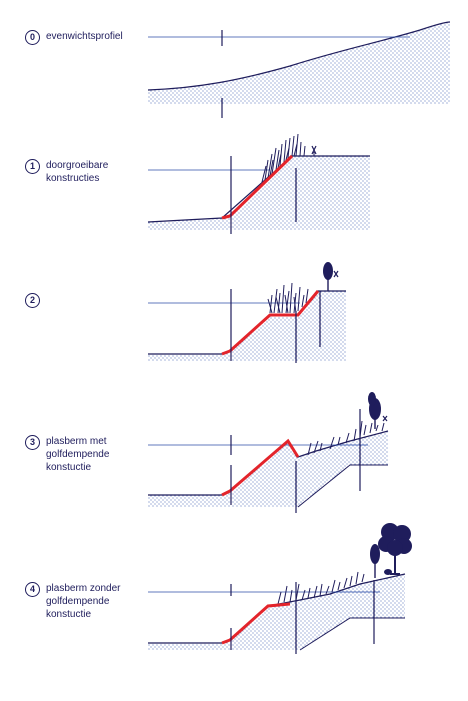  I want to click on profile-number-4: 4, so click(32, 589).